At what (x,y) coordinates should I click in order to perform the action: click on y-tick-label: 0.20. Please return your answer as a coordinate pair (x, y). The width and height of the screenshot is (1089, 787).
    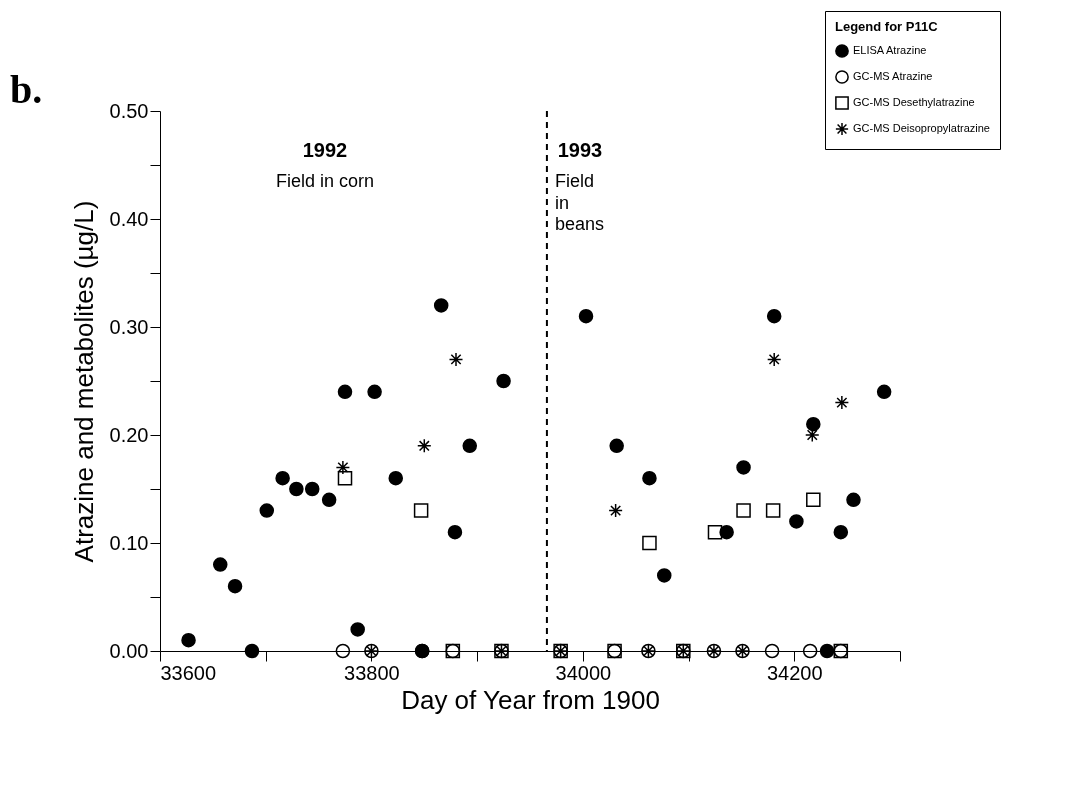
    Looking at the image, I should click on (129, 434).